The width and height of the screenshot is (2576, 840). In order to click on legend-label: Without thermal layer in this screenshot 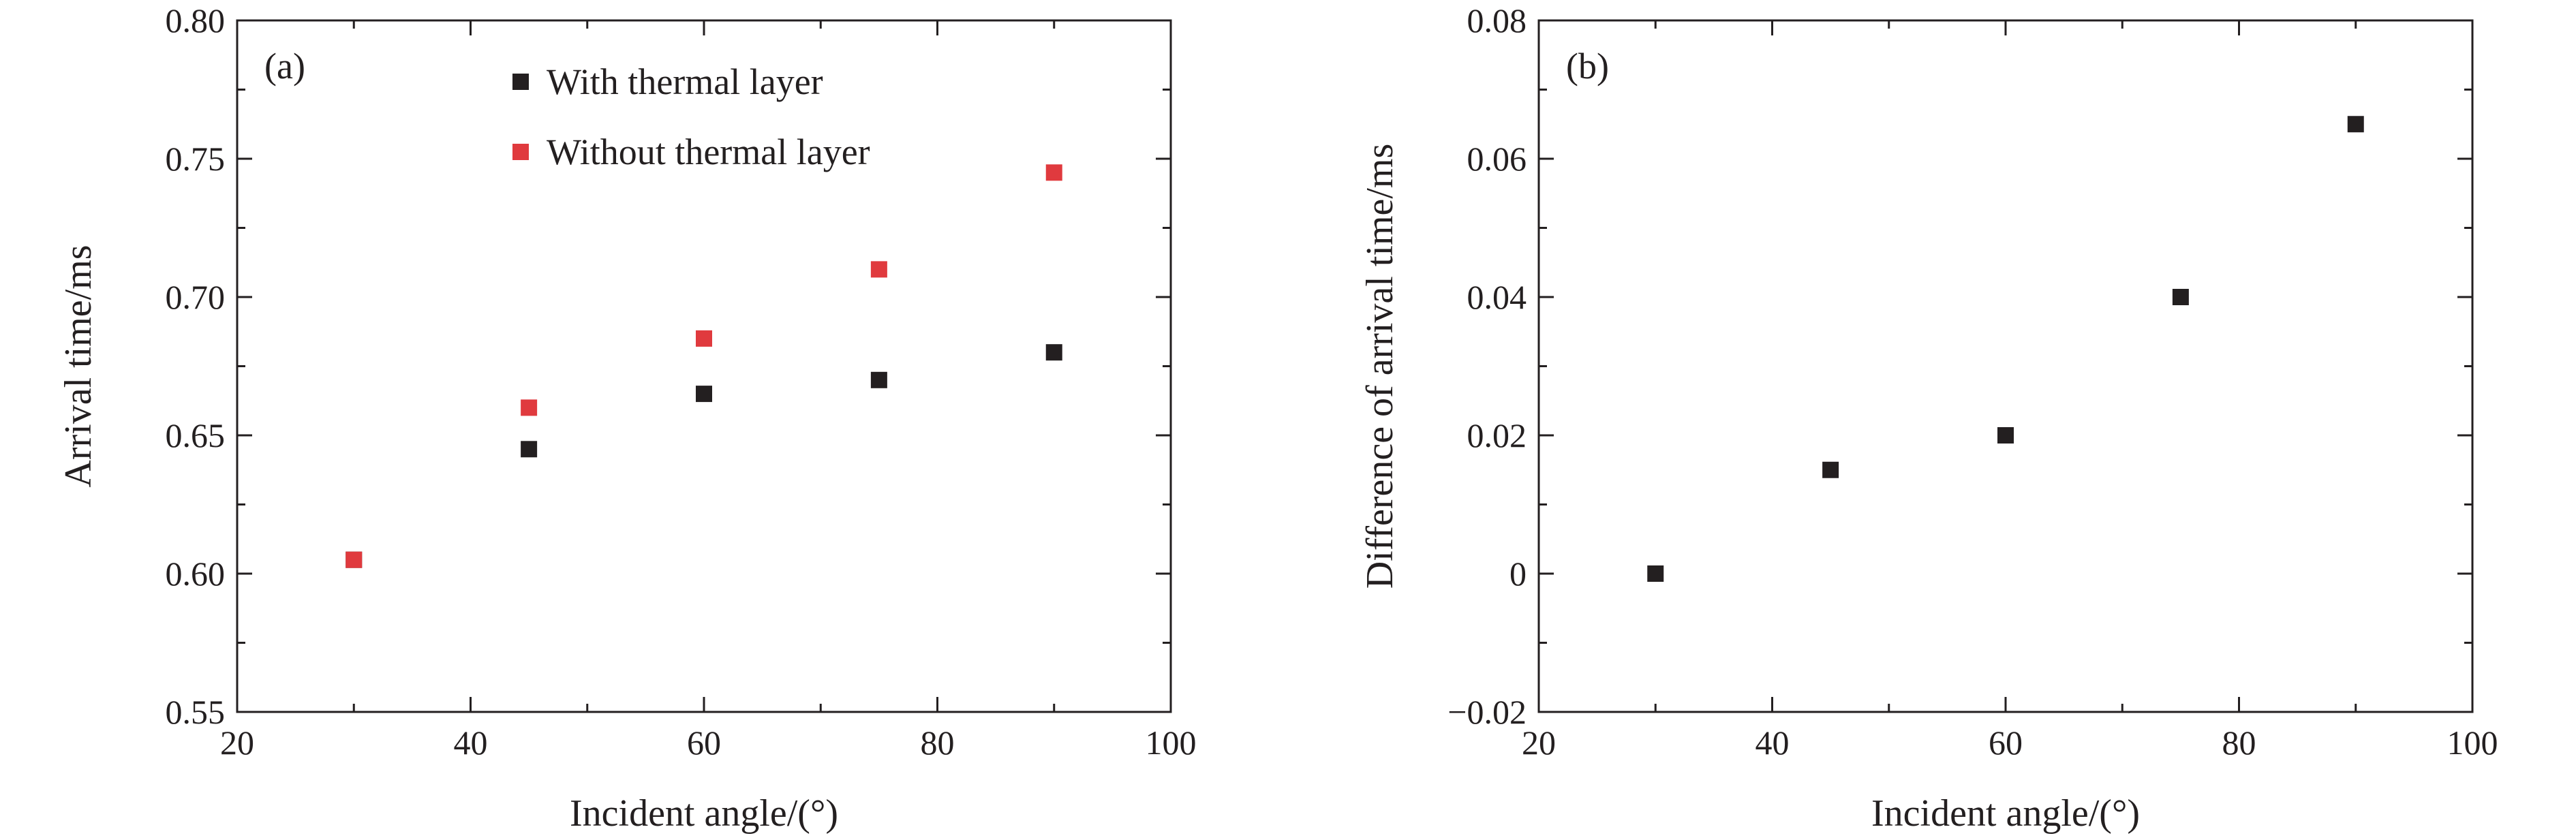, I will do `click(708, 151)`.